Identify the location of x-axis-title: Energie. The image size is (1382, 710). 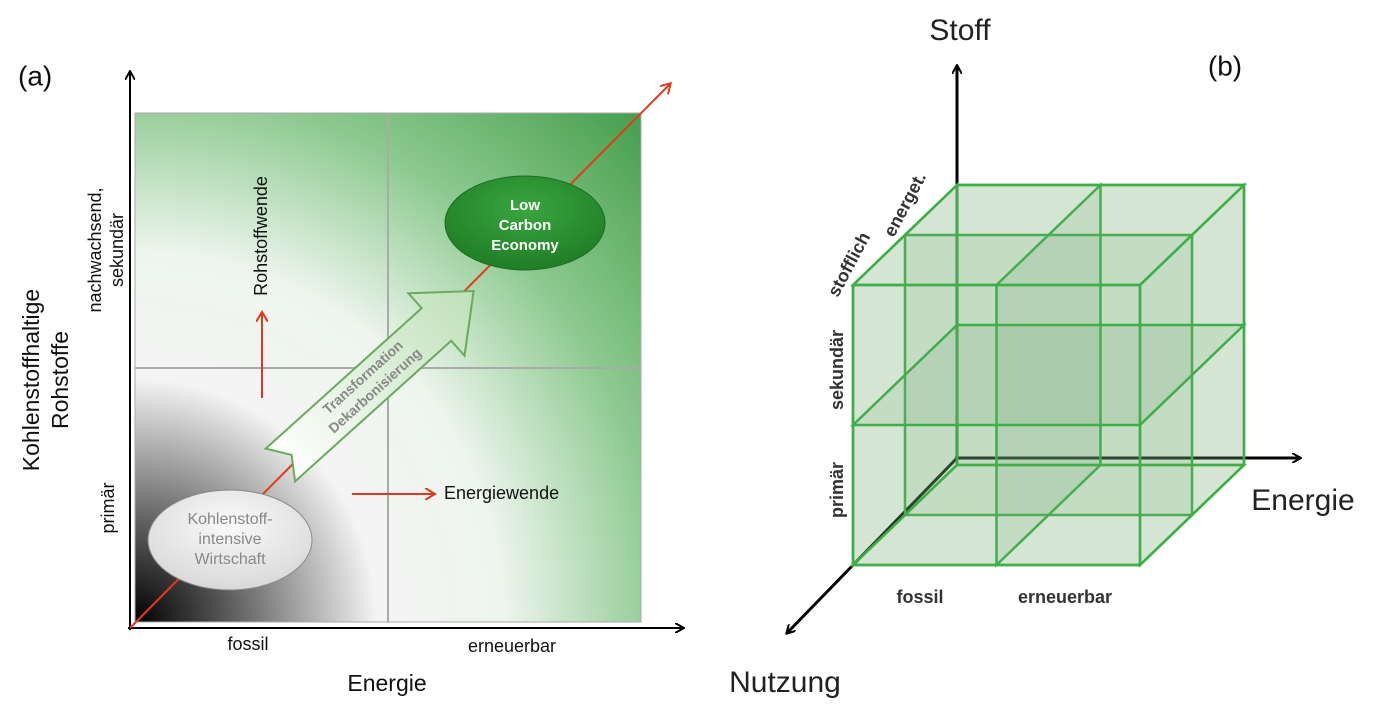
(386, 683).